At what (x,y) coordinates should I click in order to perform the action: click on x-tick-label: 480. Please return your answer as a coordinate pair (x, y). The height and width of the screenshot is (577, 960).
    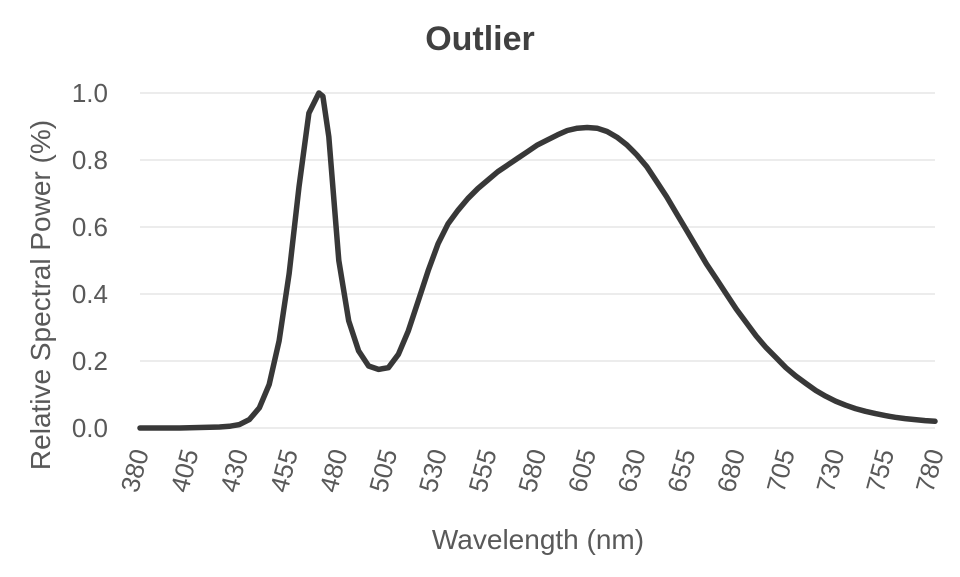
    Looking at the image, I should click on (333, 471).